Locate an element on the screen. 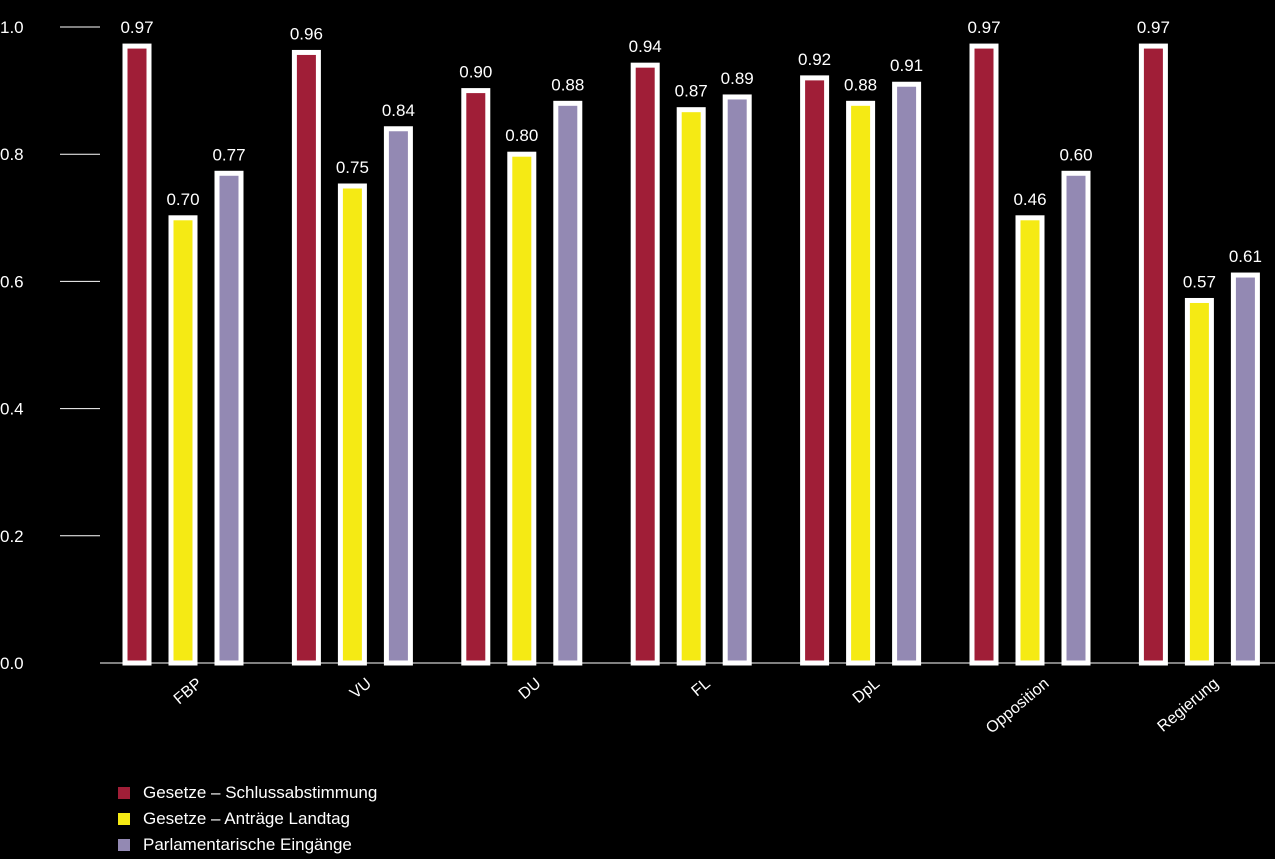 The height and width of the screenshot is (859, 1275). data-label: 0.57 is located at coordinates (1199, 281).